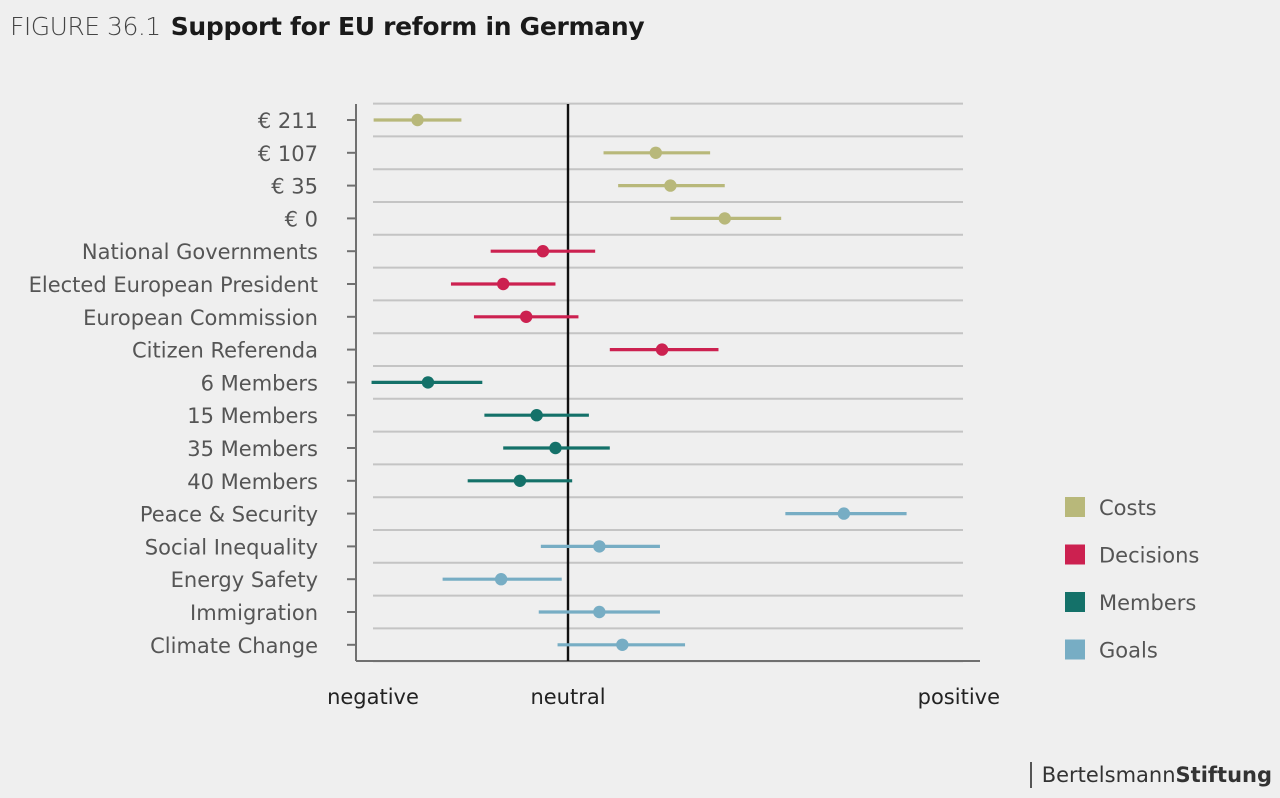  Describe the element at coordinates (1128, 651) in the screenshot. I see `legend-label: Goals` at that location.